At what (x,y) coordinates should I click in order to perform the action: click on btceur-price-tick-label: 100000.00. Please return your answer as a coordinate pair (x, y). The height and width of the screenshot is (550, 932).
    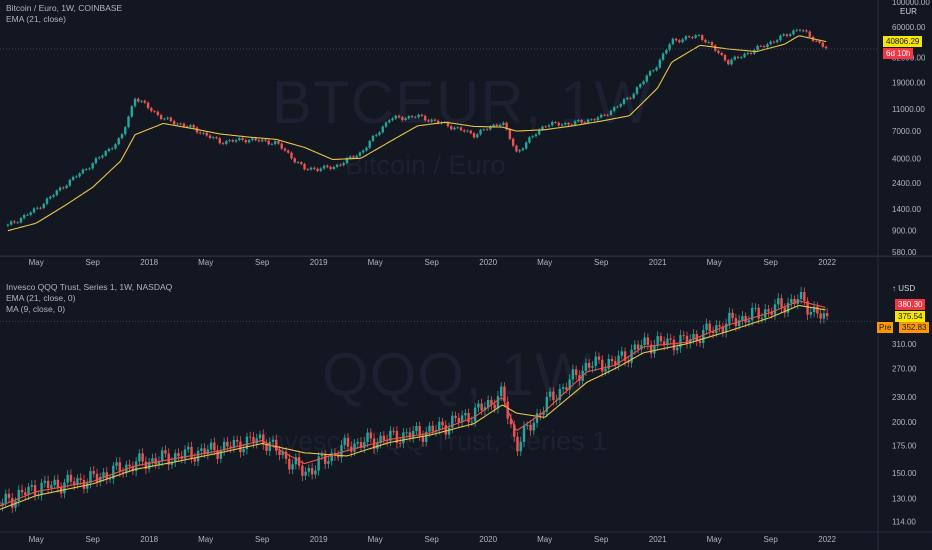
    Looking at the image, I should click on (911, 3).